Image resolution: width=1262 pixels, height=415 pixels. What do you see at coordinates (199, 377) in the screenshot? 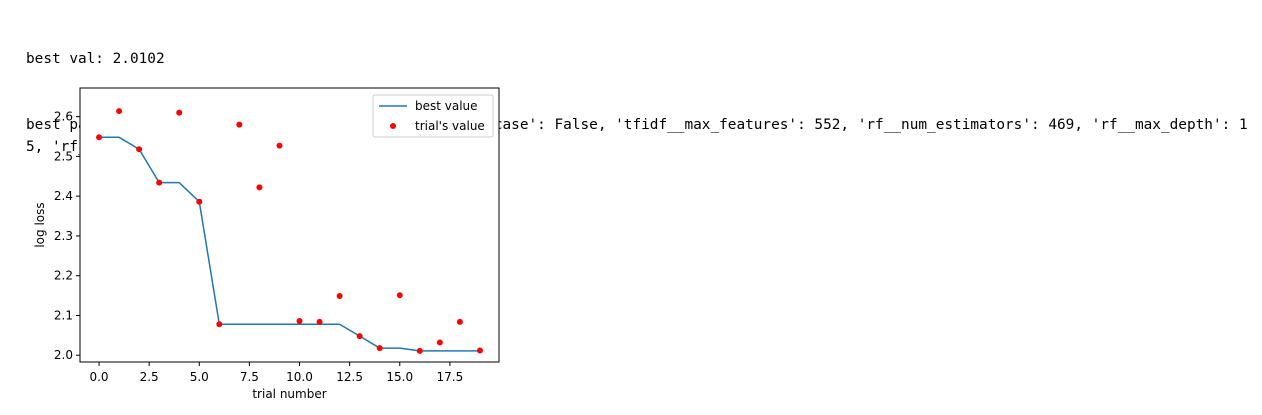
I see `x-tick-label: 5.0` at bounding box center [199, 377].